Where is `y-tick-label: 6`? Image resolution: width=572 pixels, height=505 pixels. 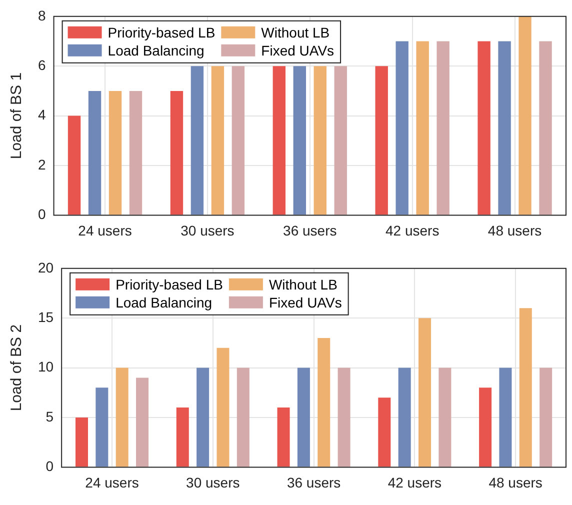
y-tick-label: 6 is located at coordinates (42, 64).